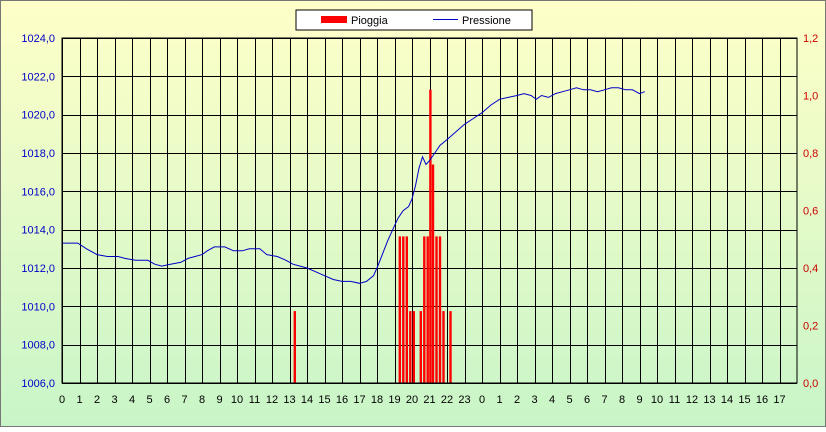  I want to click on y-left-tick-label: 1014,0, so click(38, 231).